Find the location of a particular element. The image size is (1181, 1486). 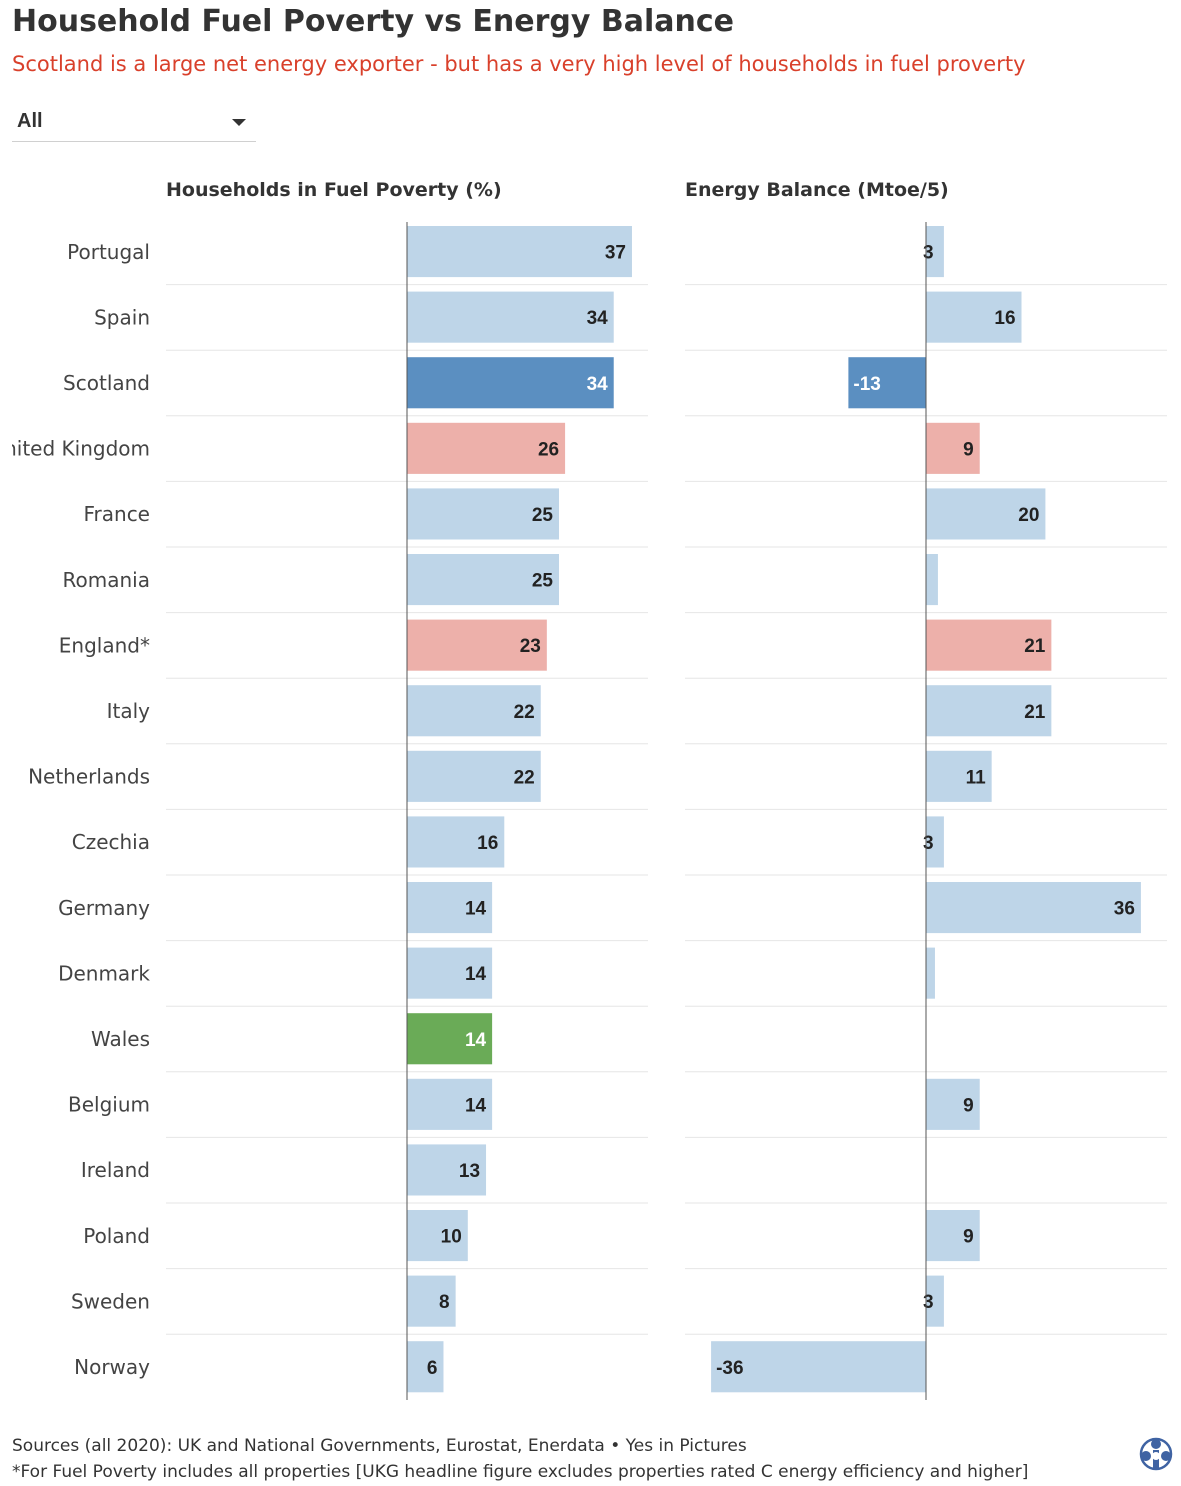

bar-belgium-energy-balance is located at coordinates (953, 1104).